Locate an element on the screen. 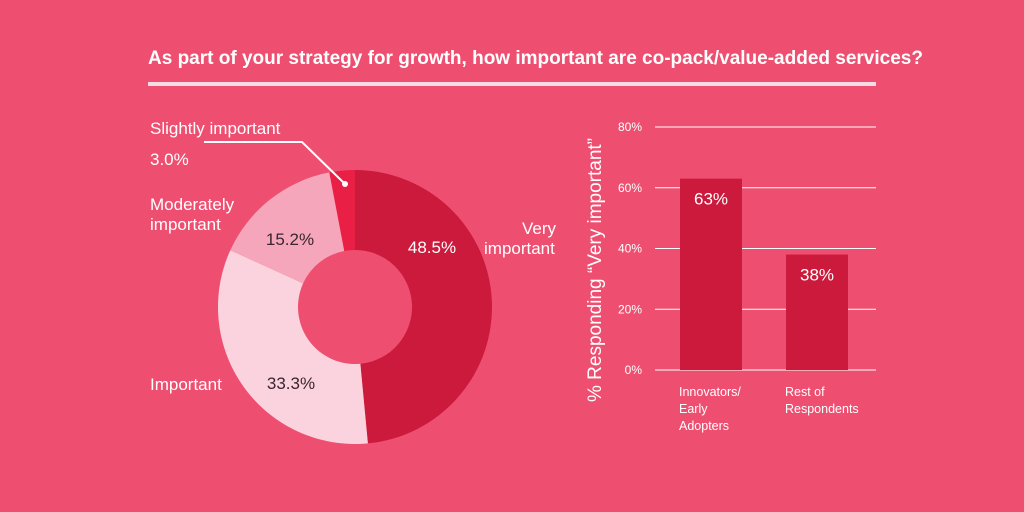 The height and width of the screenshot is (512, 1024). slice-value-label: 48.5% is located at coordinates (432, 247).